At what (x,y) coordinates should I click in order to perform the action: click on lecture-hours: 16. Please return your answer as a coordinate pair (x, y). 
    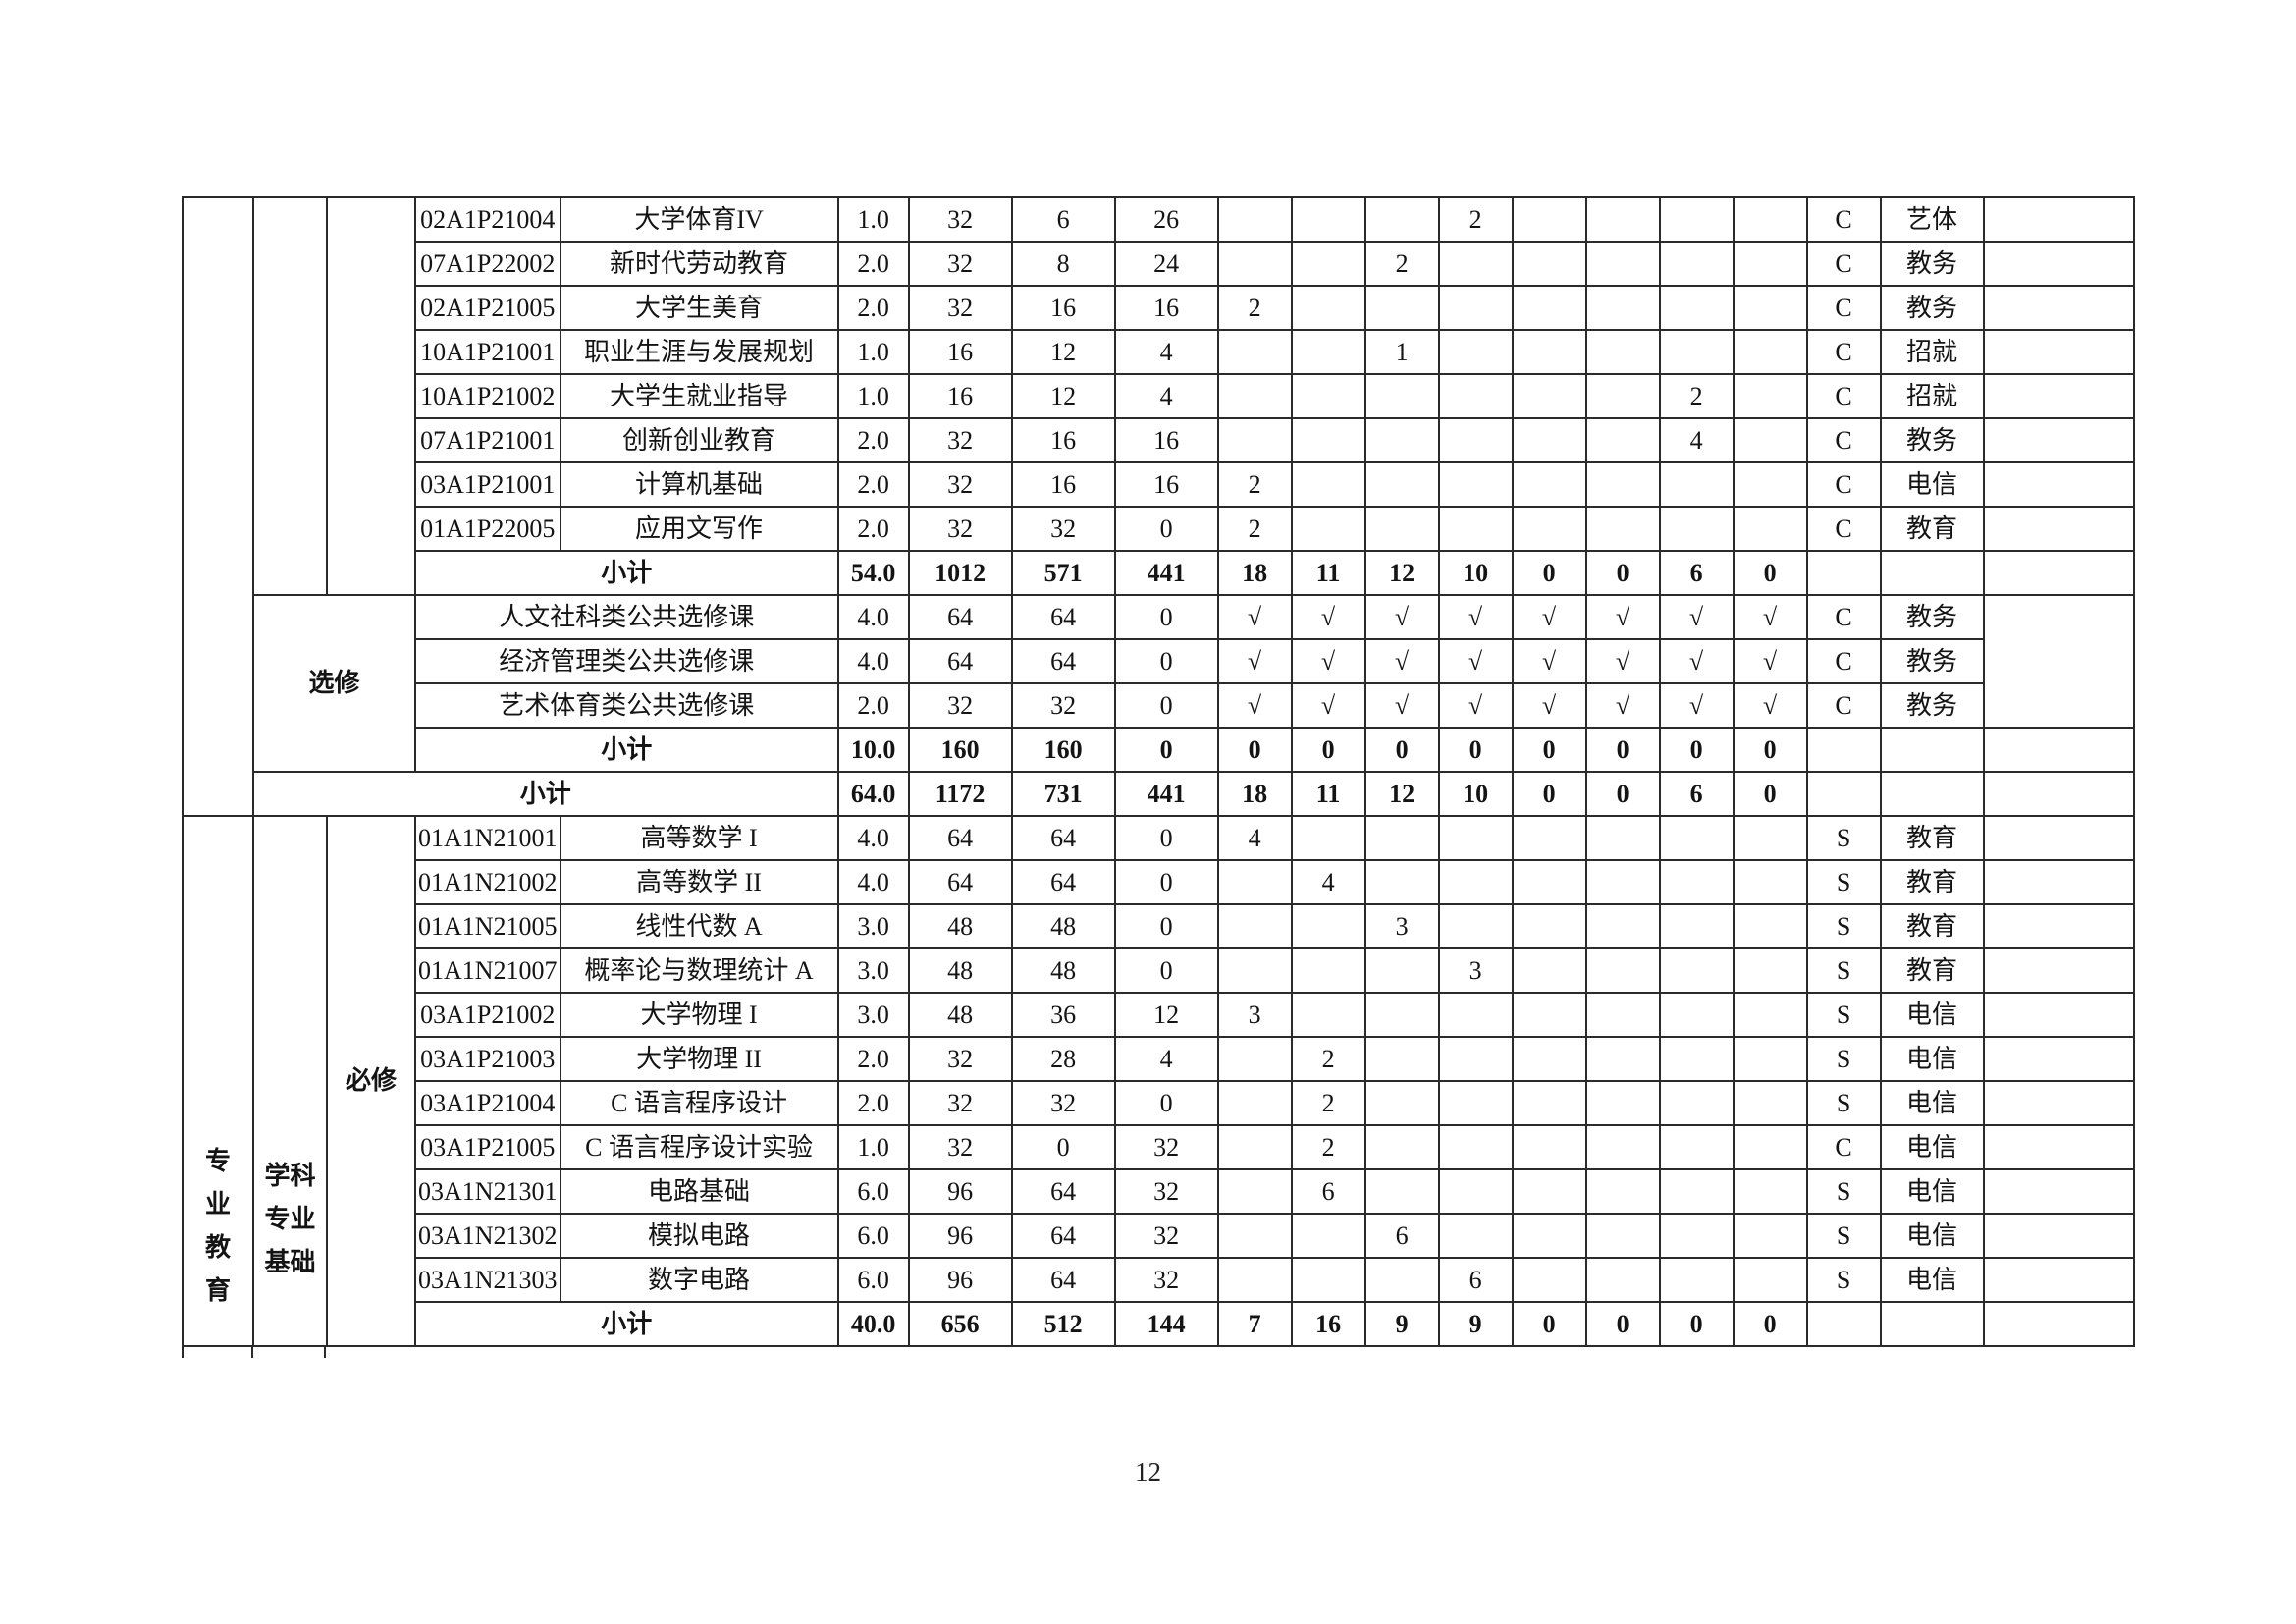
    Looking at the image, I should click on (1063, 440).